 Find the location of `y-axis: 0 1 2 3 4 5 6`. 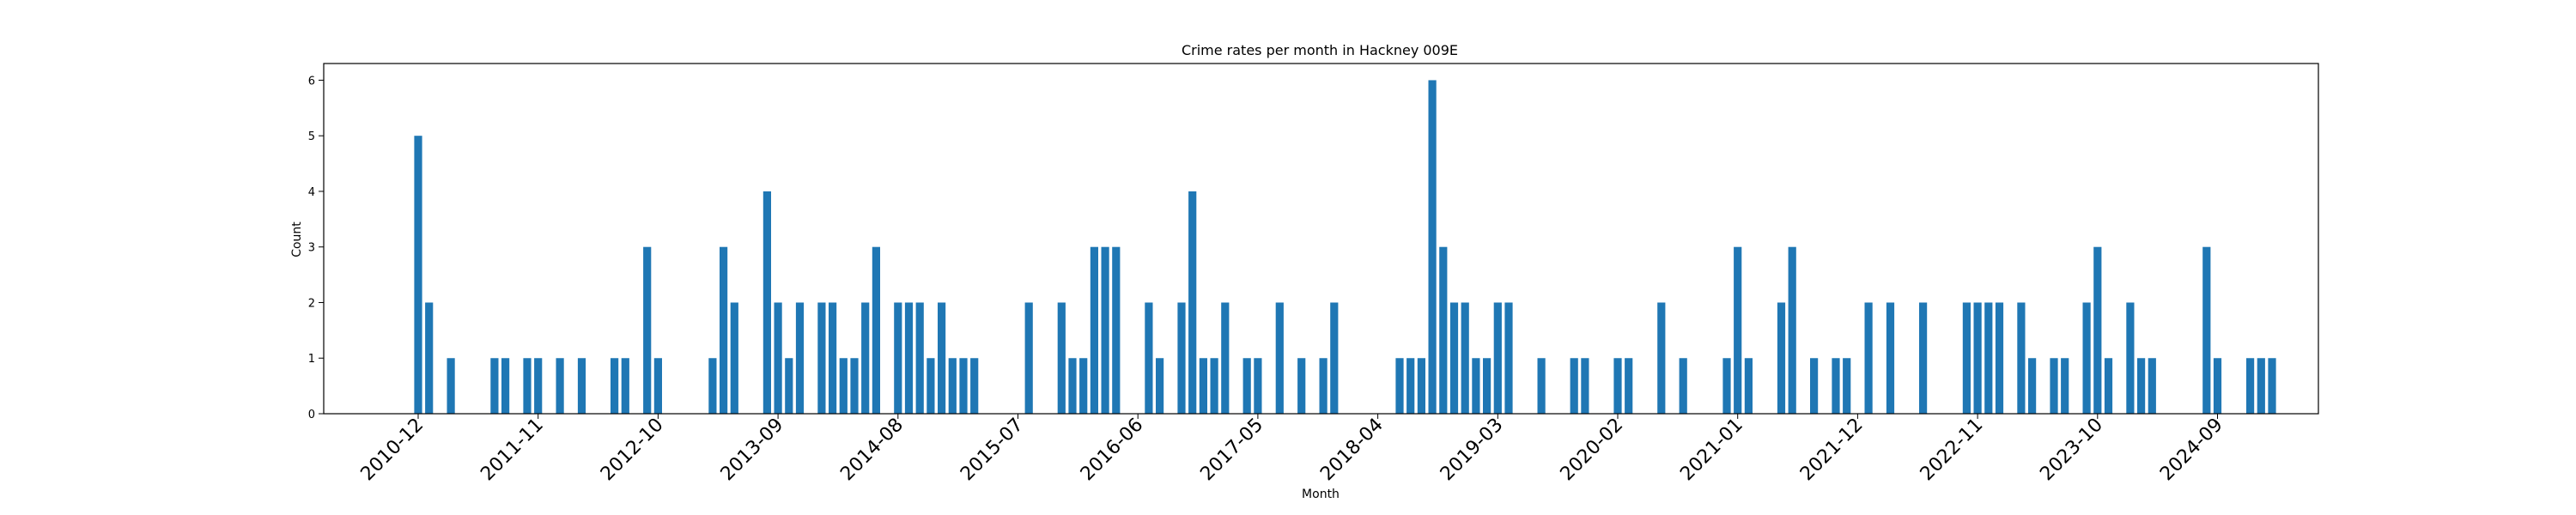

y-axis: 0 1 2 3 4 5 6 is located at coordinates (316, 248).